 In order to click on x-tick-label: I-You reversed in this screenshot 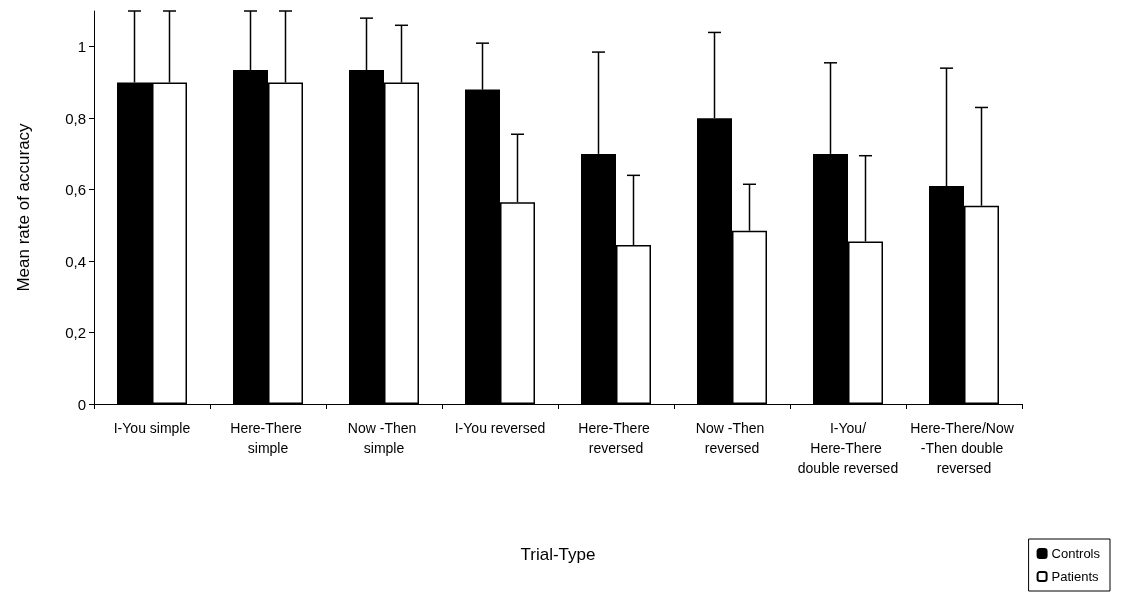, I will do `click(500, 428)`.